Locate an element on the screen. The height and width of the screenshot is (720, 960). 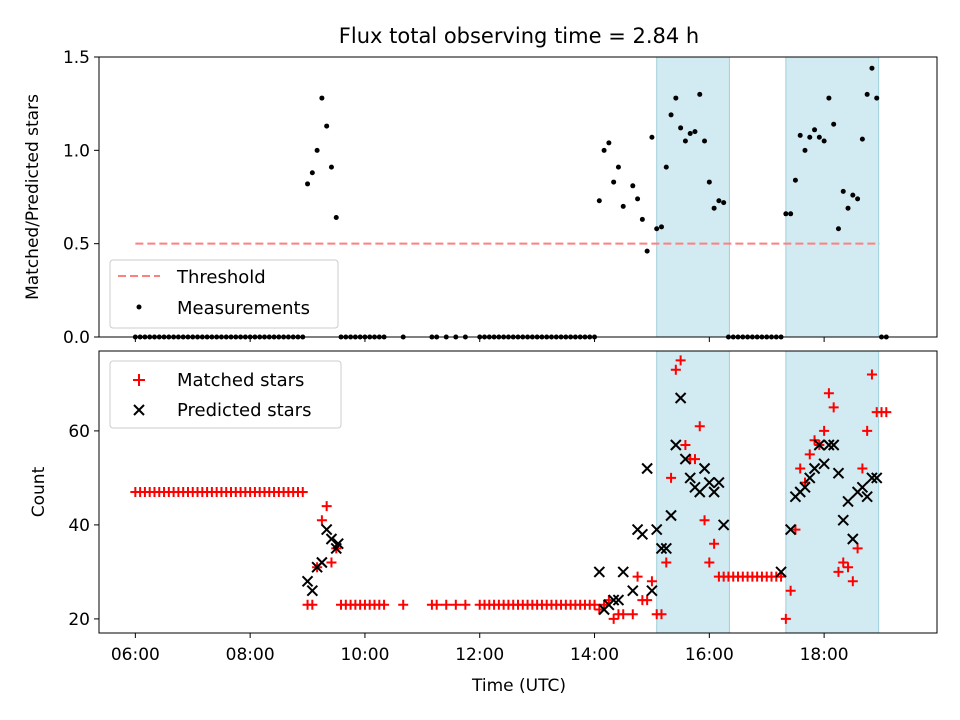
legend-matched-label: Matched stars is located at coordinates (240, 380).